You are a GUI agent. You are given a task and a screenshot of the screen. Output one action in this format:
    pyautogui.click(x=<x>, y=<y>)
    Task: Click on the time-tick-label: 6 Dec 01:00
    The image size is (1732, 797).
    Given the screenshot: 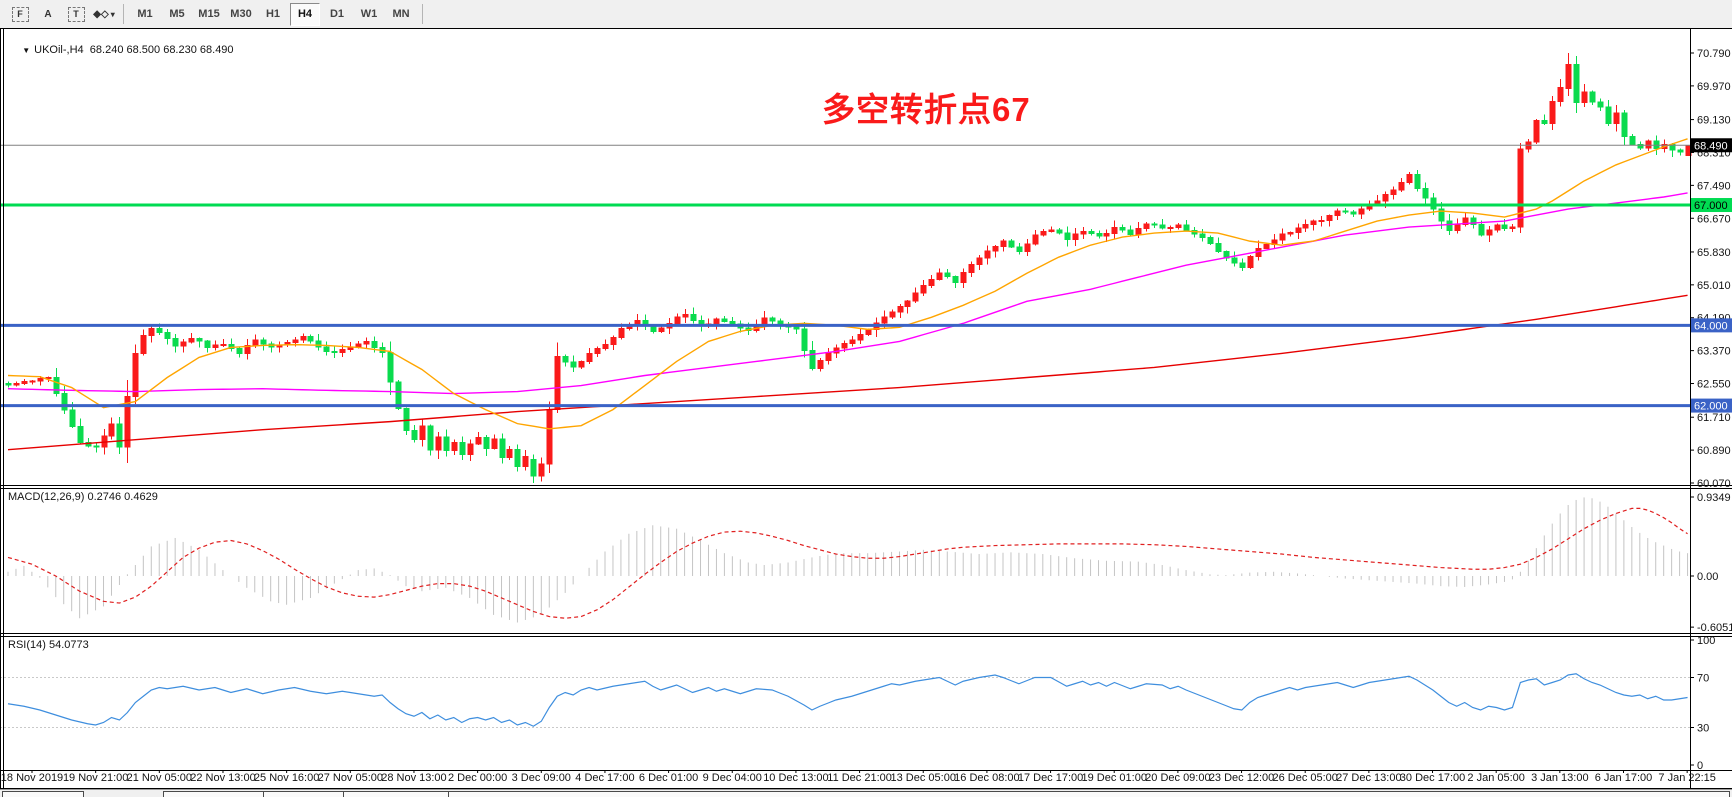 What is the action you would take?
    pyautogui.click(x=668, y=778)
    